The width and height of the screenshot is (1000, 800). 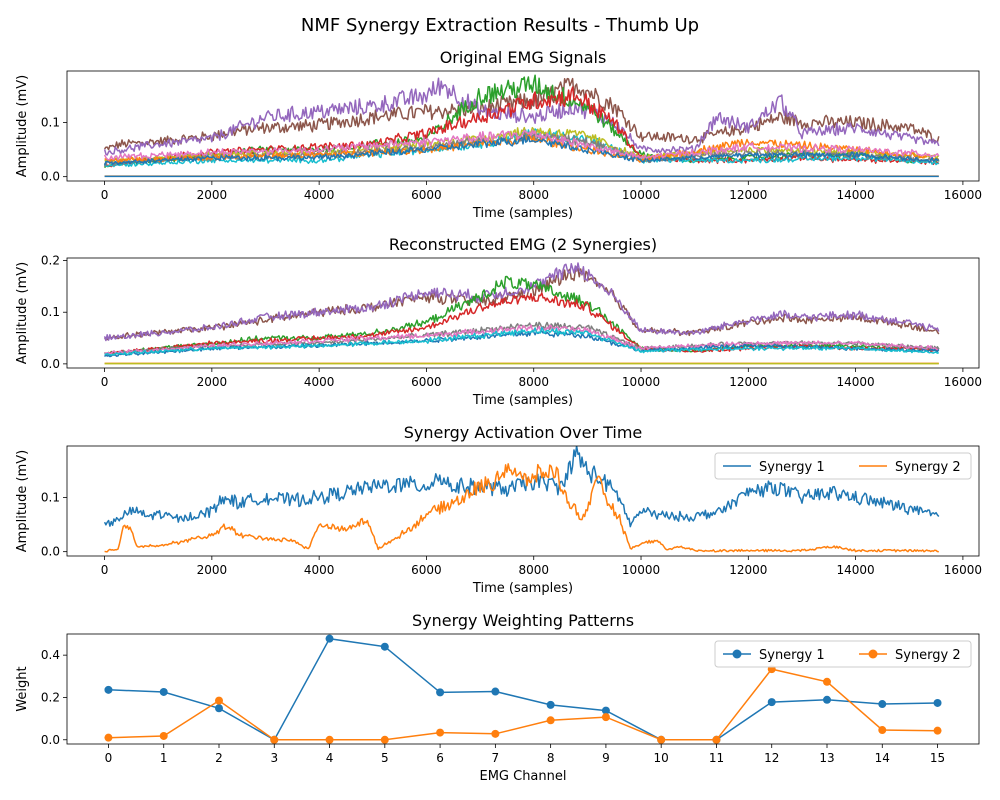 I want to click on x-tick-label: 9, so click(x=606, y=758).